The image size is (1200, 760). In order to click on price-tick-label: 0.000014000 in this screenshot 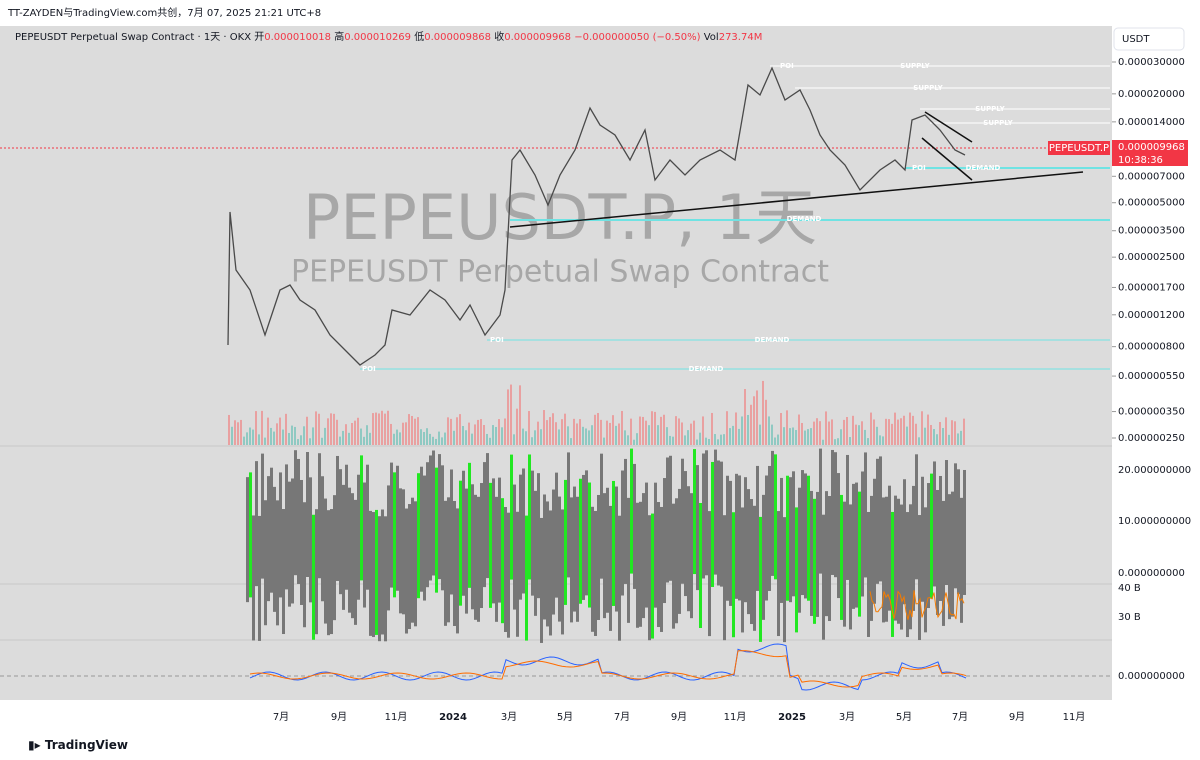, I will do `click(1151, 122)`.